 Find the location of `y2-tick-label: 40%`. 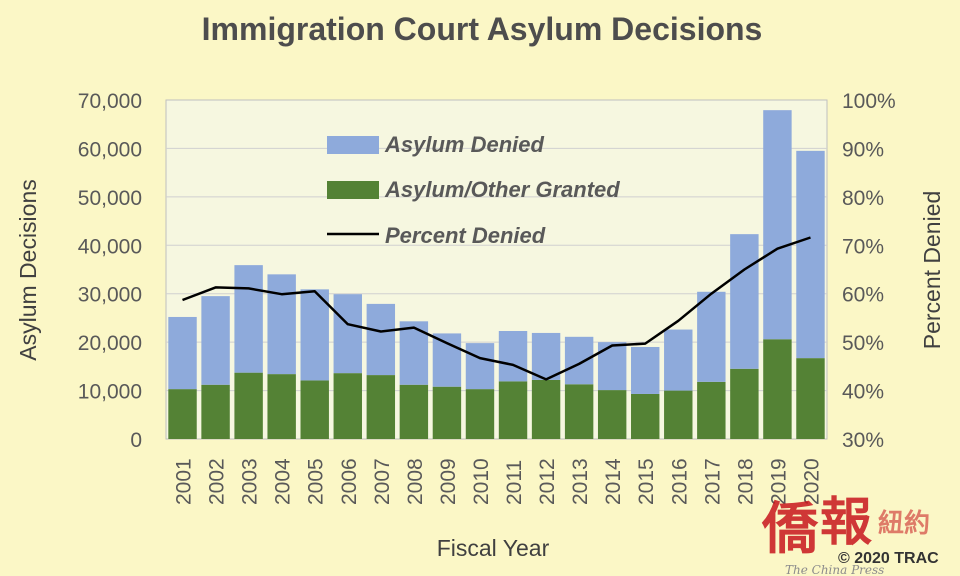

y2-tick-label: 40% is located at coordinates (863, 392).